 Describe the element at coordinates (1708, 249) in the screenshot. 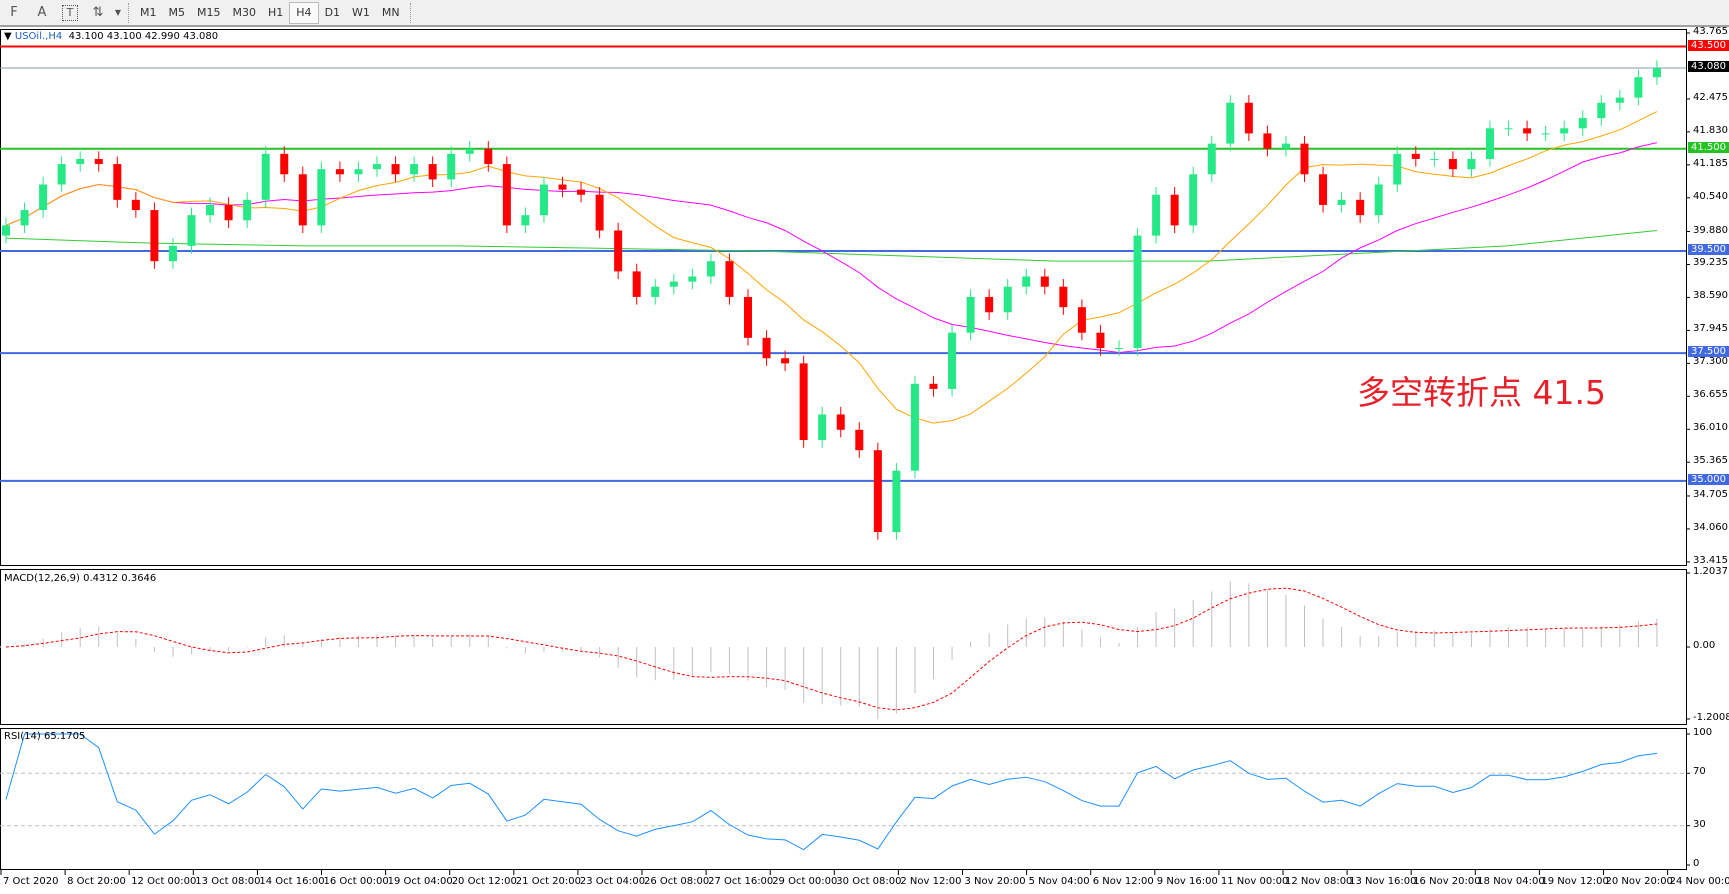

I see `level-label: 39.500` at that location.